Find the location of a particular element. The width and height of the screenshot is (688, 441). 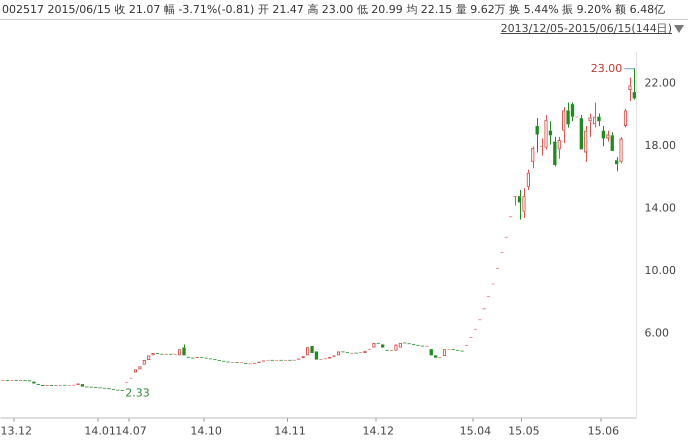

chart-subtitle: 2013/12/05-2015/06/15(144日) is located at coordinates (586, 28).